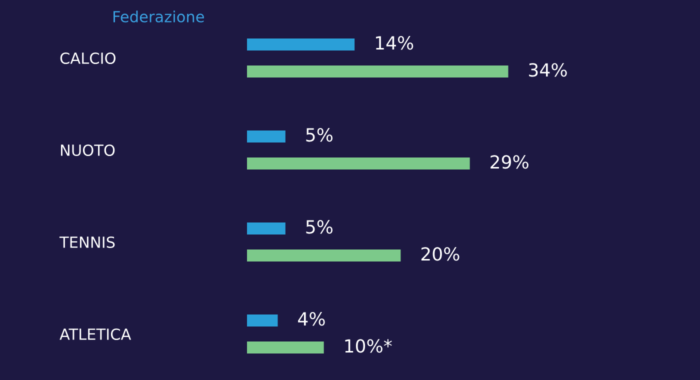 The image size is (700, 380). What do you see at coordinates (440, 254) in the screenshot?
I see `data-label: 20%` at bounding box center [440, 254].